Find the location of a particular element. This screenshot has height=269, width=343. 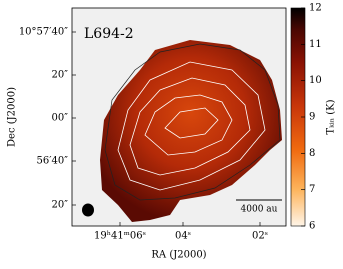

x-tick-label: 19ʰ41ᵐ06ˢ is located at coordinates (120, 236).